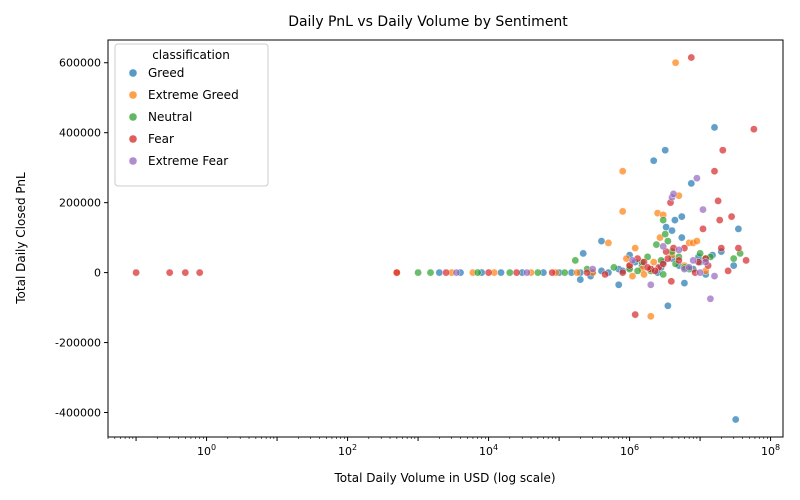 The width and height of the screenshot is (800, 500). What do you see at coordinates (188, 161) in the screenshot?
I see `legend-label: Extreme Fear` at bounding box center [188, 161].